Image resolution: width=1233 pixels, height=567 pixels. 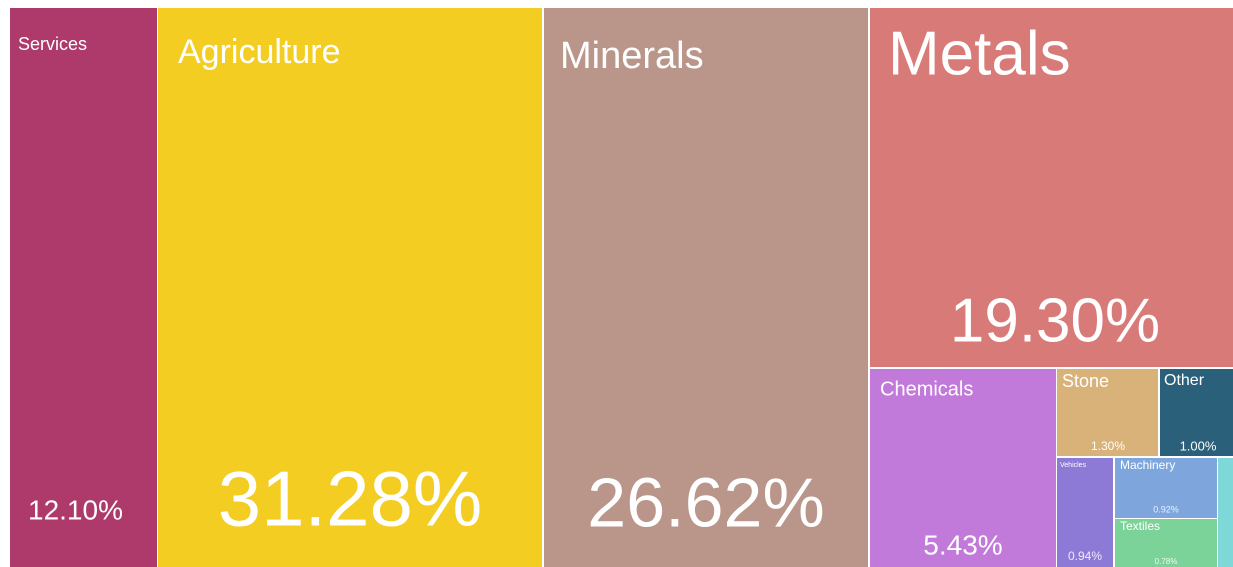 What do you see at coordinates (75, 509) in the screenshot?
I see `tile-value: 12.10%` at bounding box center [75, 509].